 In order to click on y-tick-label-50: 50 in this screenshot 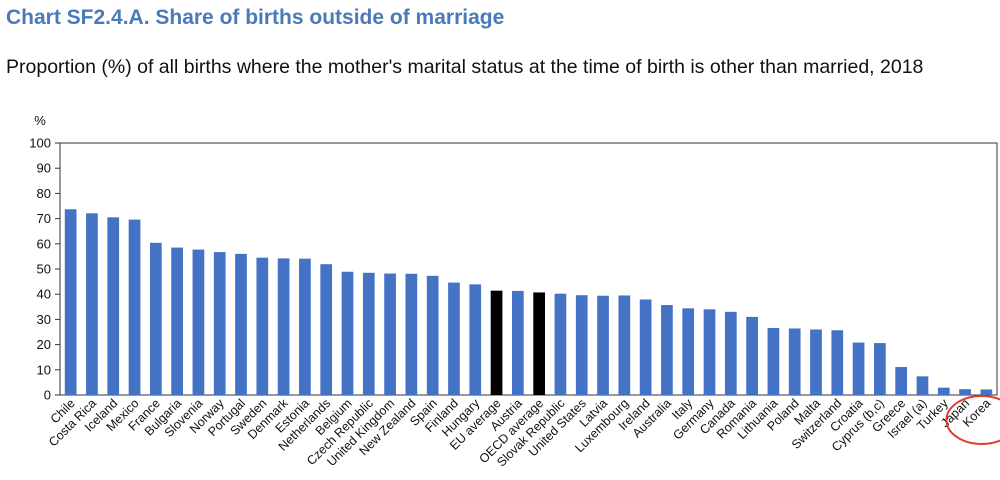, I will do `click(44, 269)`.